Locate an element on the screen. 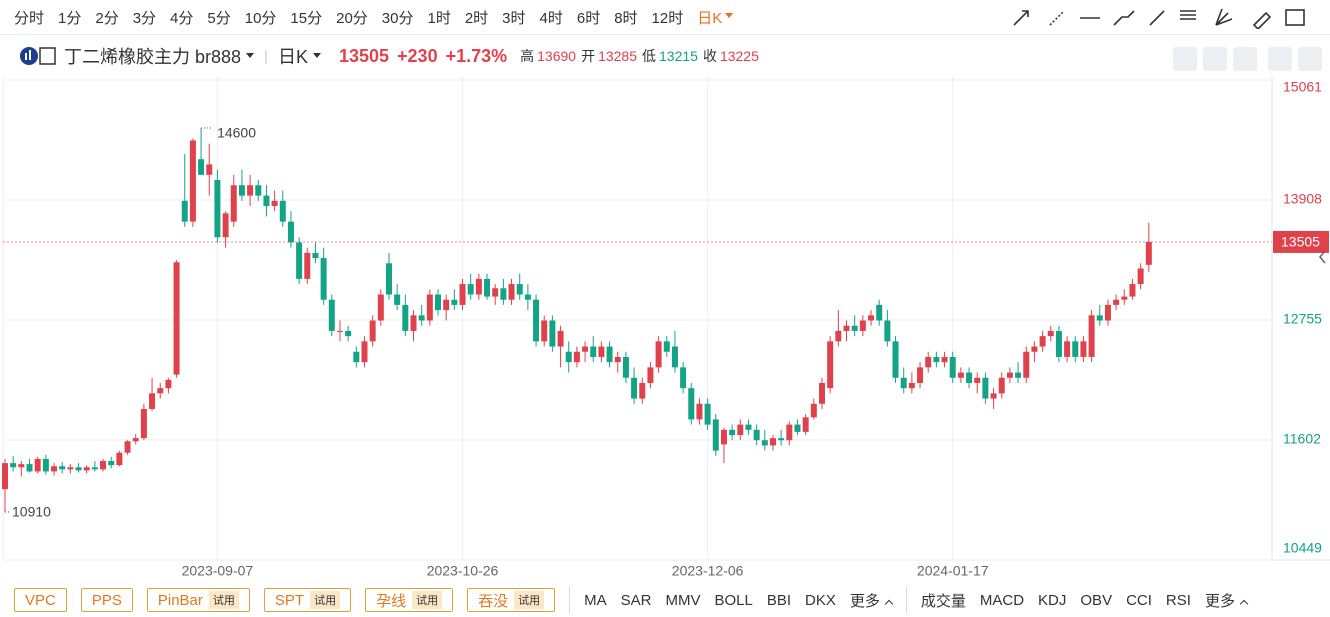  pattern-button: 孕线 试用 is located at coordinates (409, 600).